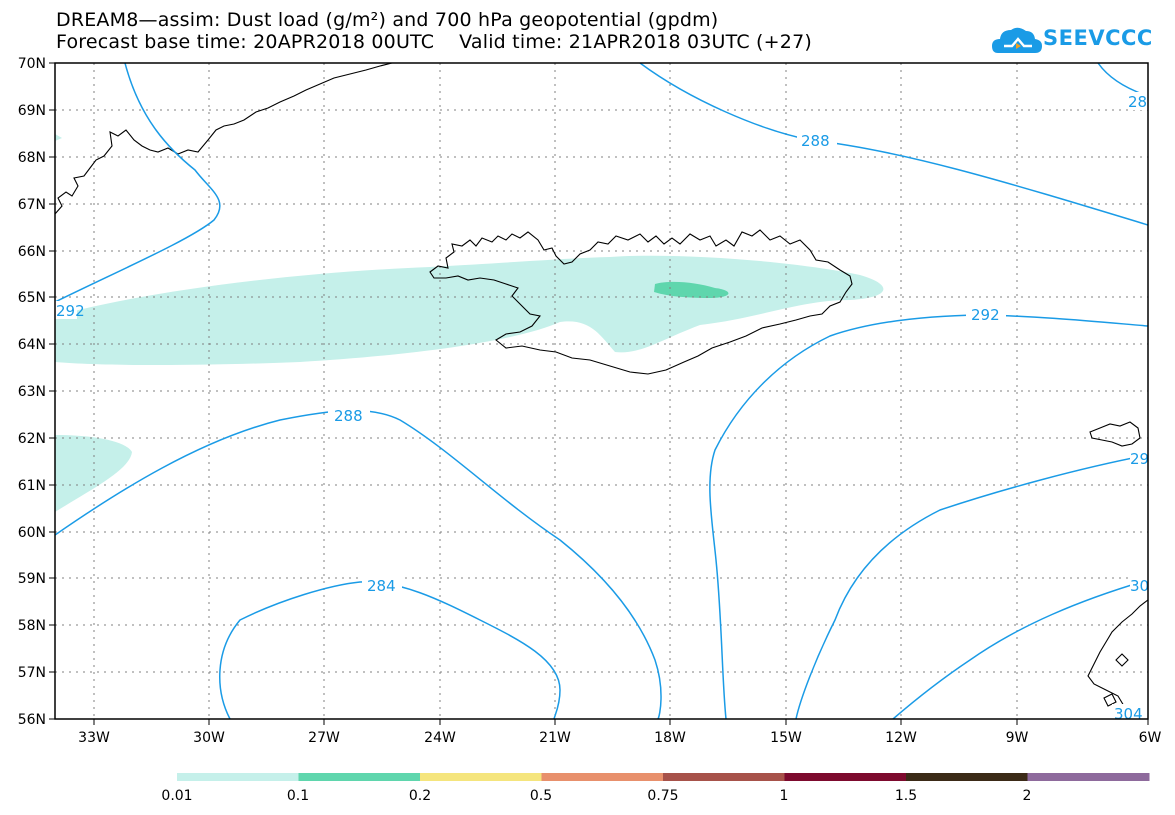 Image resolution: width=1175 pixels, height=815 pixels. Describe the element at coordinates (32, 345) in the screenshot. I see `lat-label: 64N` at that location.